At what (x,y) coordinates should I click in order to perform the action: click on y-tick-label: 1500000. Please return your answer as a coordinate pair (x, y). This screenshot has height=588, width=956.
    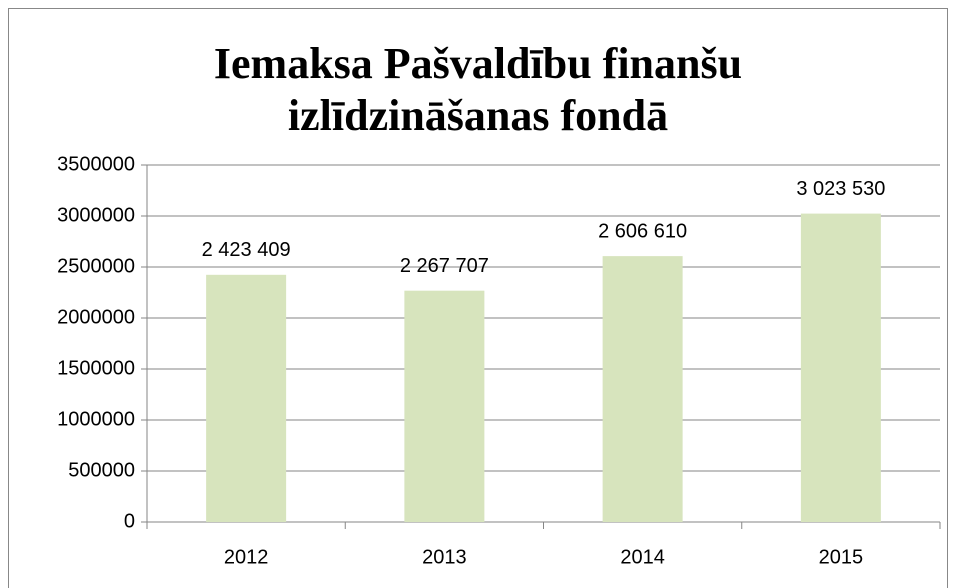
    Looking at the image, I should click on (96, 368).